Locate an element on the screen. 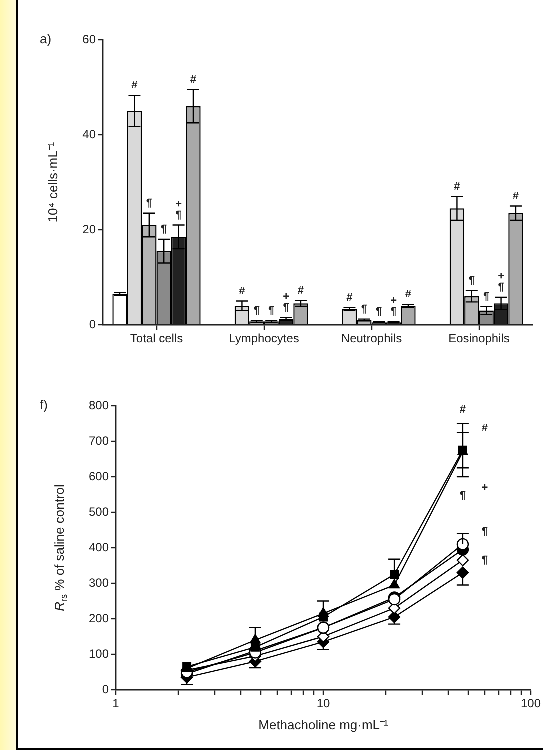 The width and height of the screenshot is (543, 750). y-tick-label: 400 is located at coordinates (99, 547).